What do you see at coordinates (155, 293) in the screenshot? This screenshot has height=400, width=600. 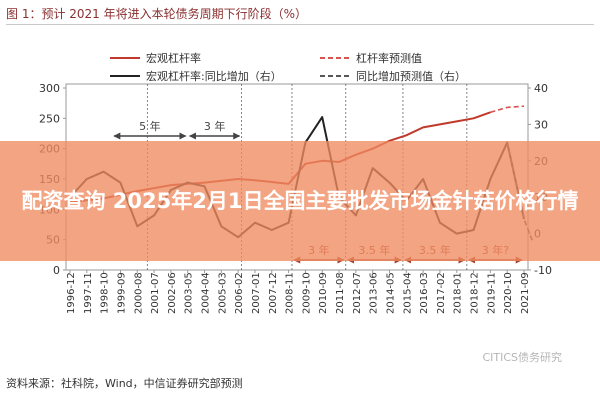 I see `x-tick-label: 2001-07` at bounding box center [155, 293].